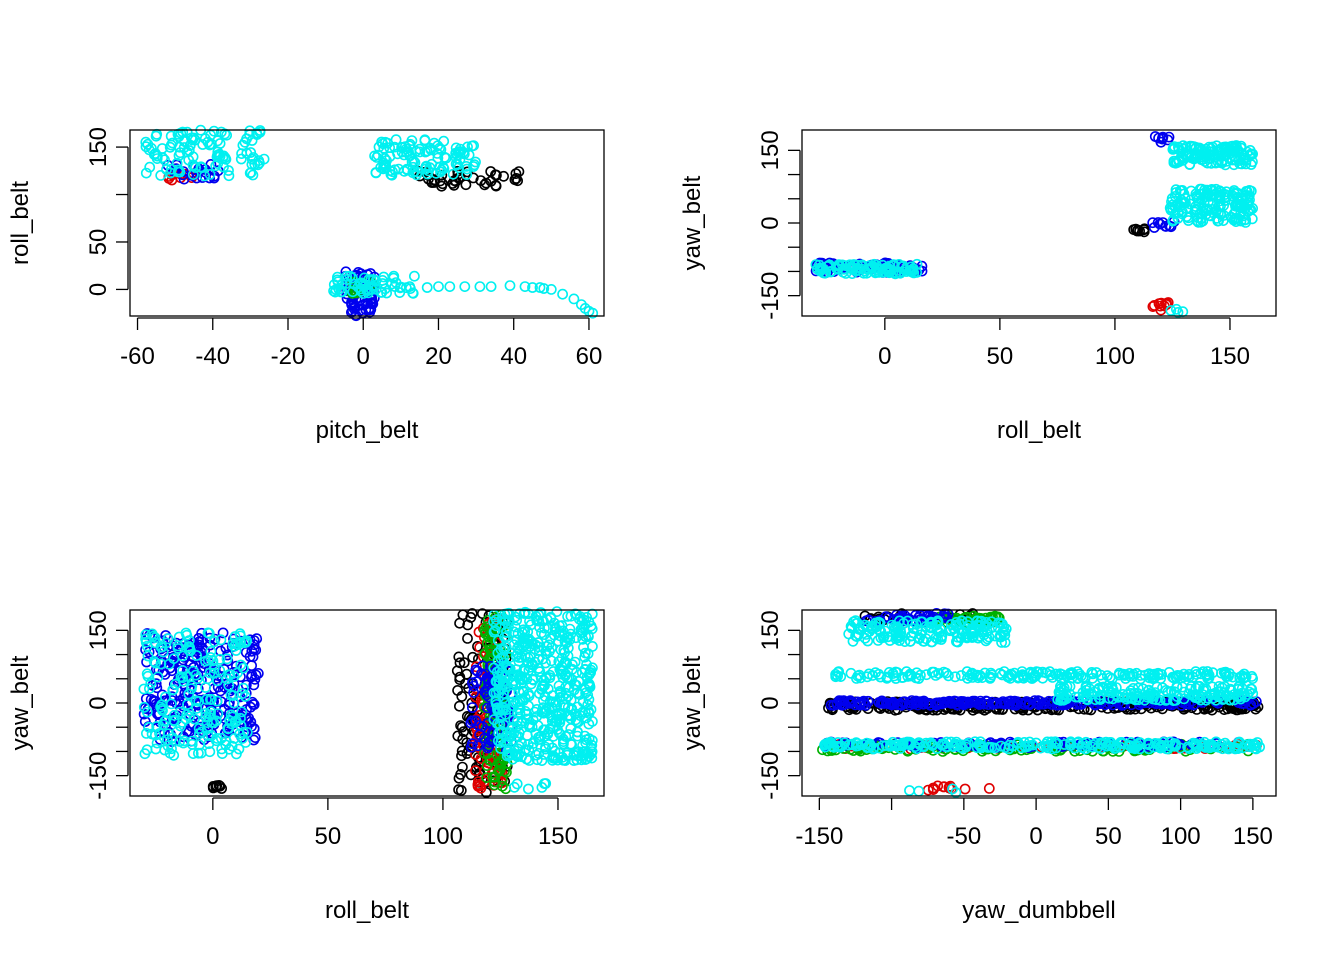 Image resolution: width=1344 pixels, height=960 pixels. What do you see at coordinates (1038, 910) in the screenshot?
I see `x-axis-label: yaw_dumbbell` at bounding box center [1038, 910].